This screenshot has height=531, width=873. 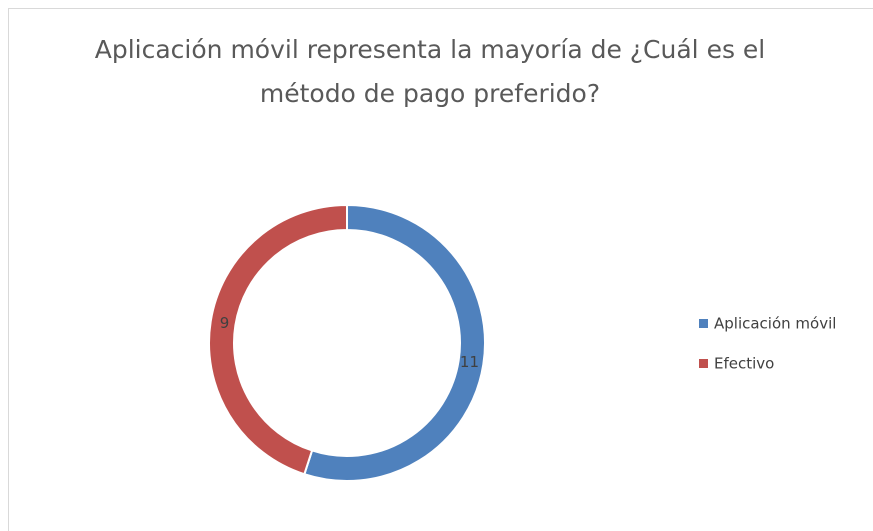 I want to click on legend-label: Efectivo, so click(x=744, y=364).